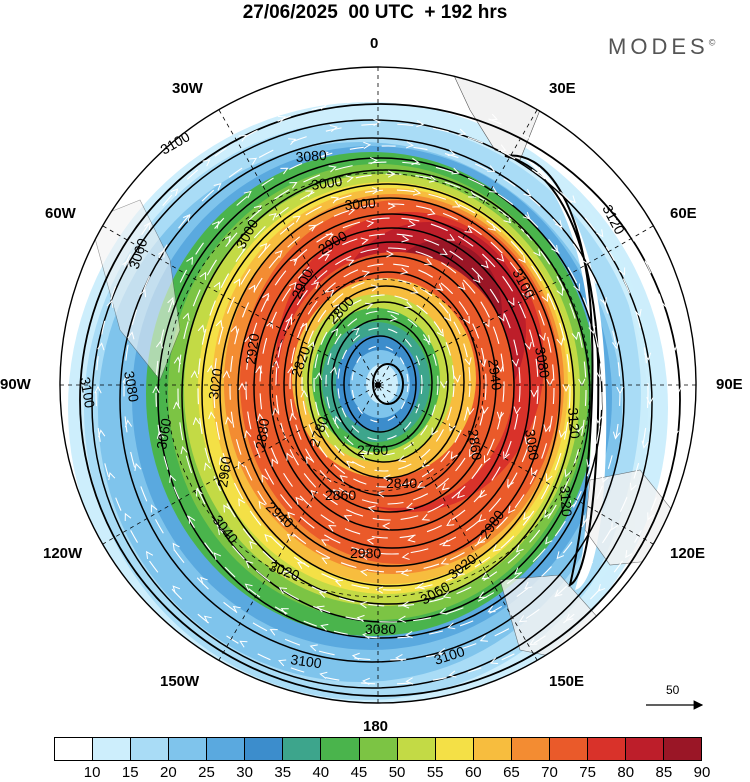  What do you see at coordinates (378, 385) in the screenshot?
I see `south-pole-marker` at bounding box center [378, 385].